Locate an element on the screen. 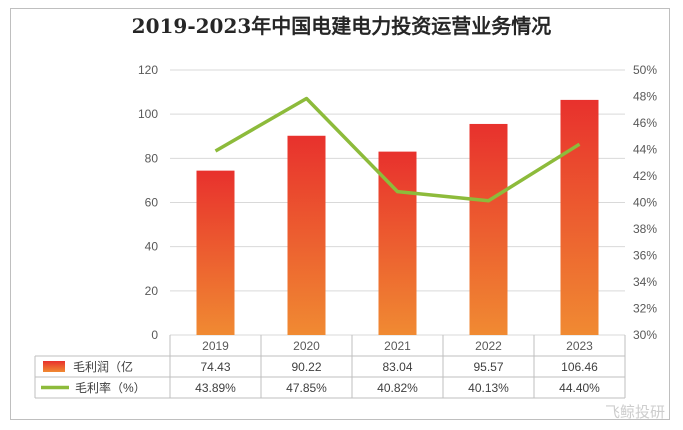 Image resolution: width=683 pixels, height=430 pixels. table-cell-profit: 106.46 is located at coordinates (579, 367).